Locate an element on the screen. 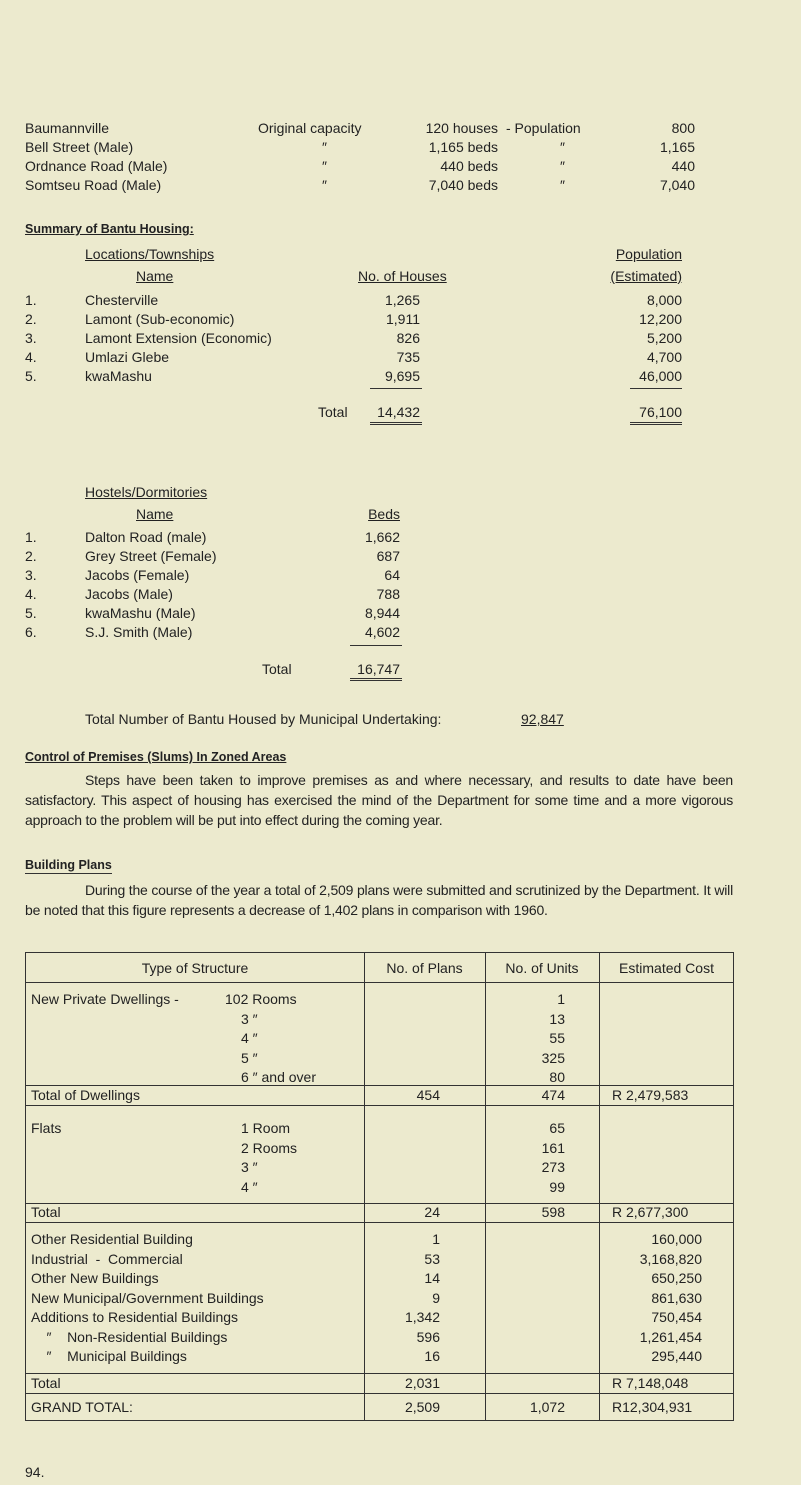 Image resolution: width=801 pixels, height=1485 pixels. col-header: Hostels/Dormitories is located at coordinates (146, 492).